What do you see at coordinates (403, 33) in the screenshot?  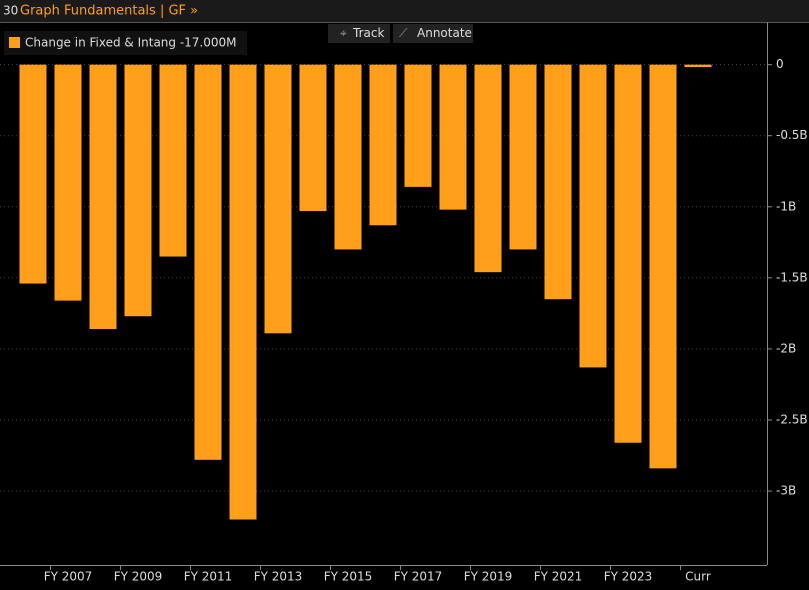 I see `annotate-icon: ⟋` at bounding box center [403, 33].